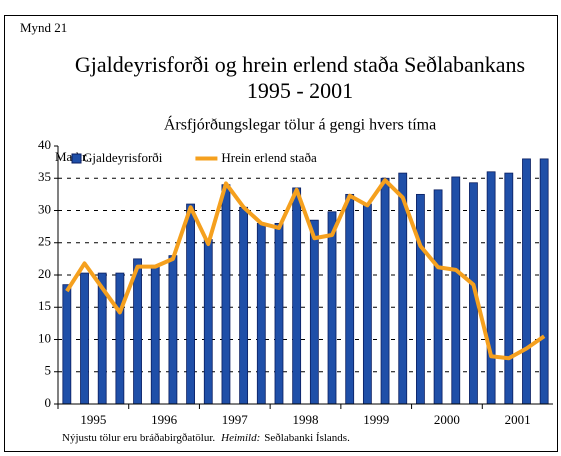  What do you see at coordinates (447, 419) in the screenshot?
I see `x-tick-label: 2000` at bounding box center [447, 419].